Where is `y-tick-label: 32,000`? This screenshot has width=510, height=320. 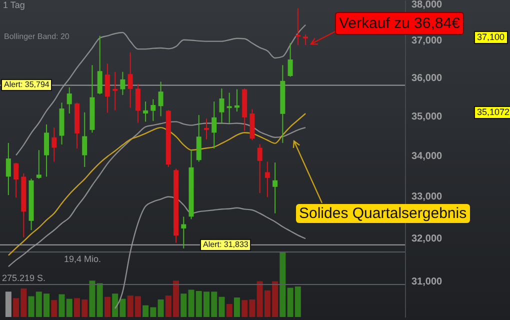 y-tick-label: 32,000 is located at coordinates (427, 238).